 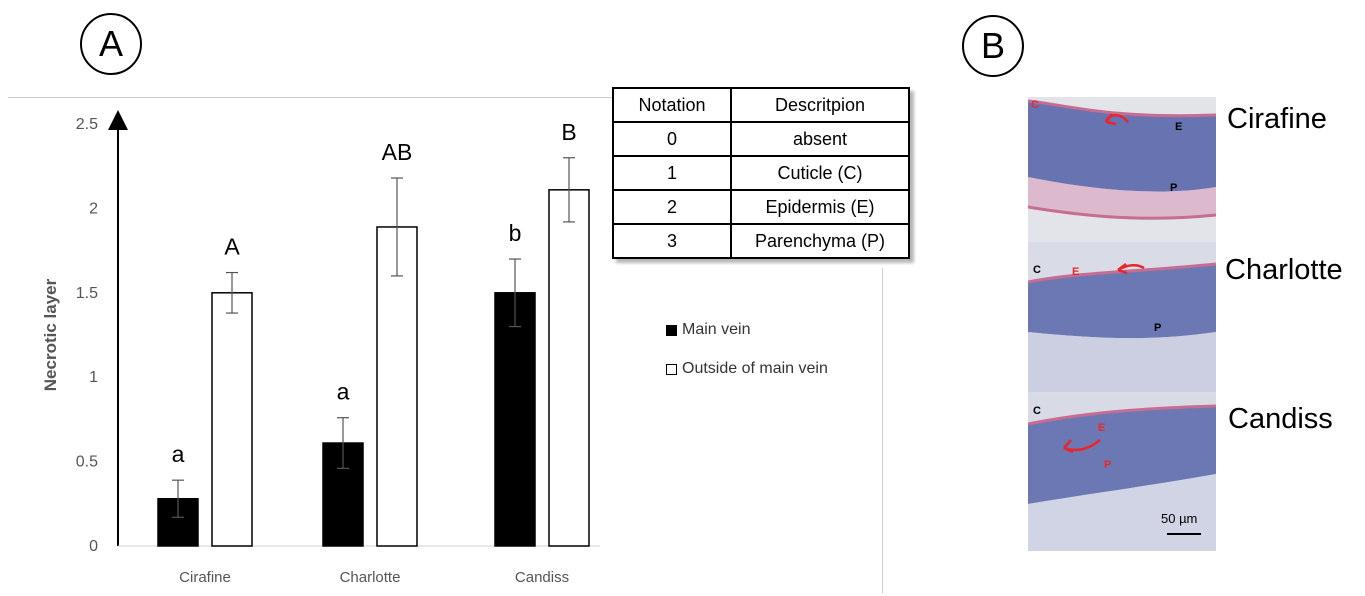 What do you see at coordinates (568, 132) in the screenshot?
I see `significance-letter: B` at bounding box center [568, 132].